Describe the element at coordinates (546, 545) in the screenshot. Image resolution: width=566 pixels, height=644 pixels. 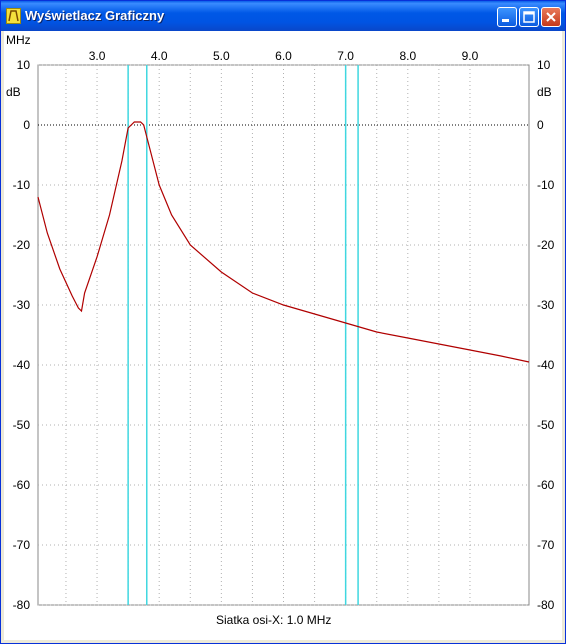
I see `y-tick-label-right: -70` at that location.